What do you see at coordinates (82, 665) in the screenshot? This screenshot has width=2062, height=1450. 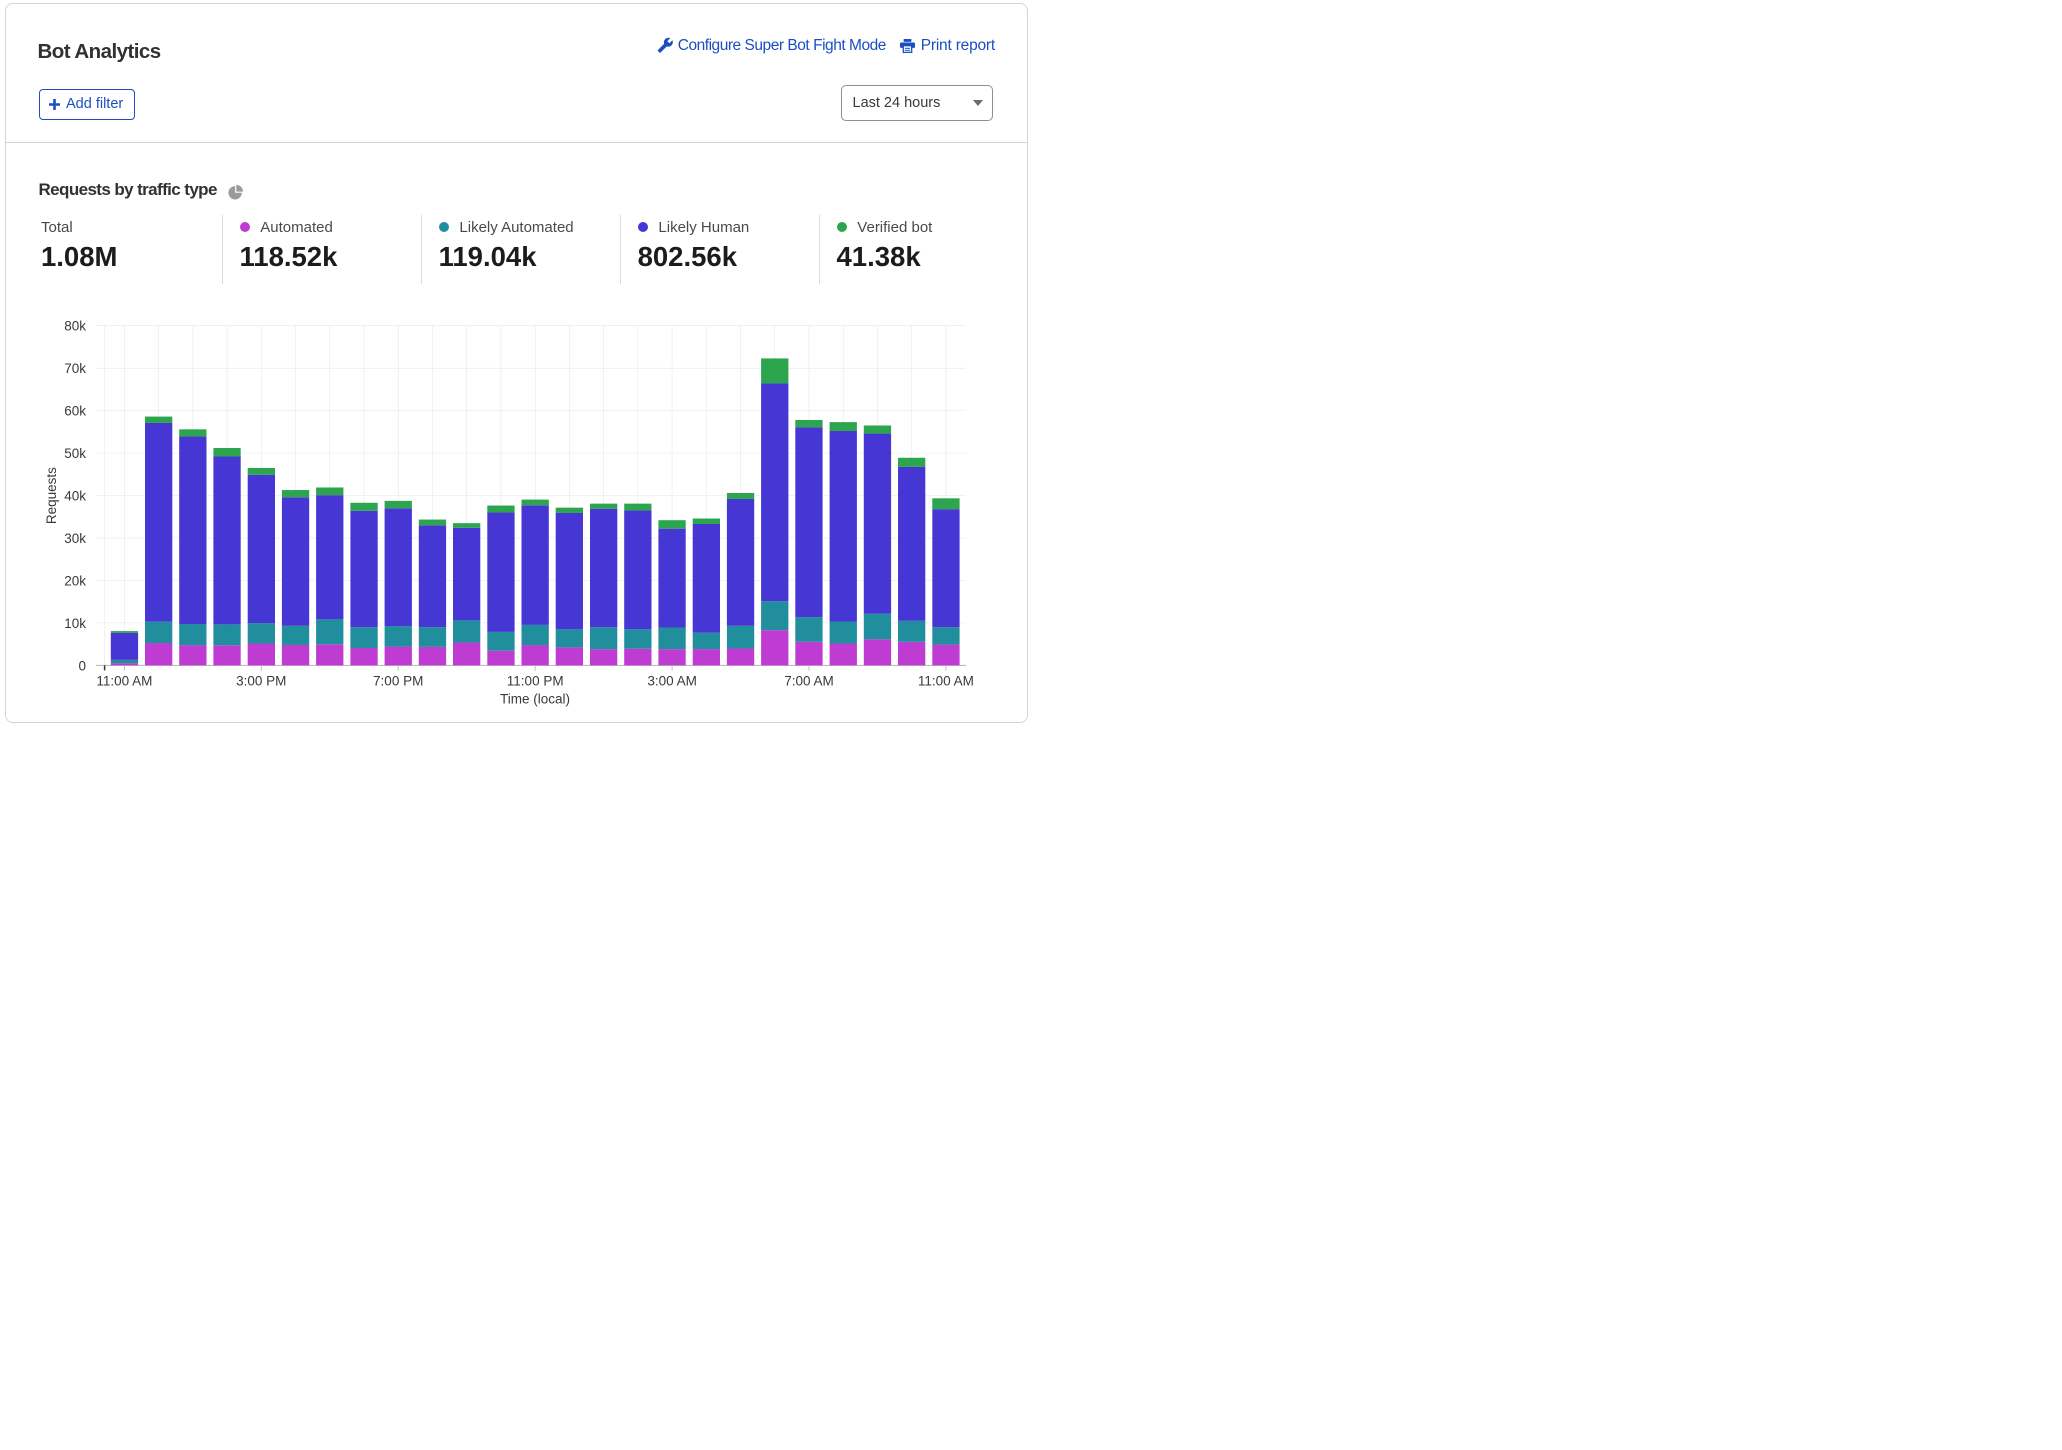 I see `svg-text: 0` at bounding box center [82, 665].